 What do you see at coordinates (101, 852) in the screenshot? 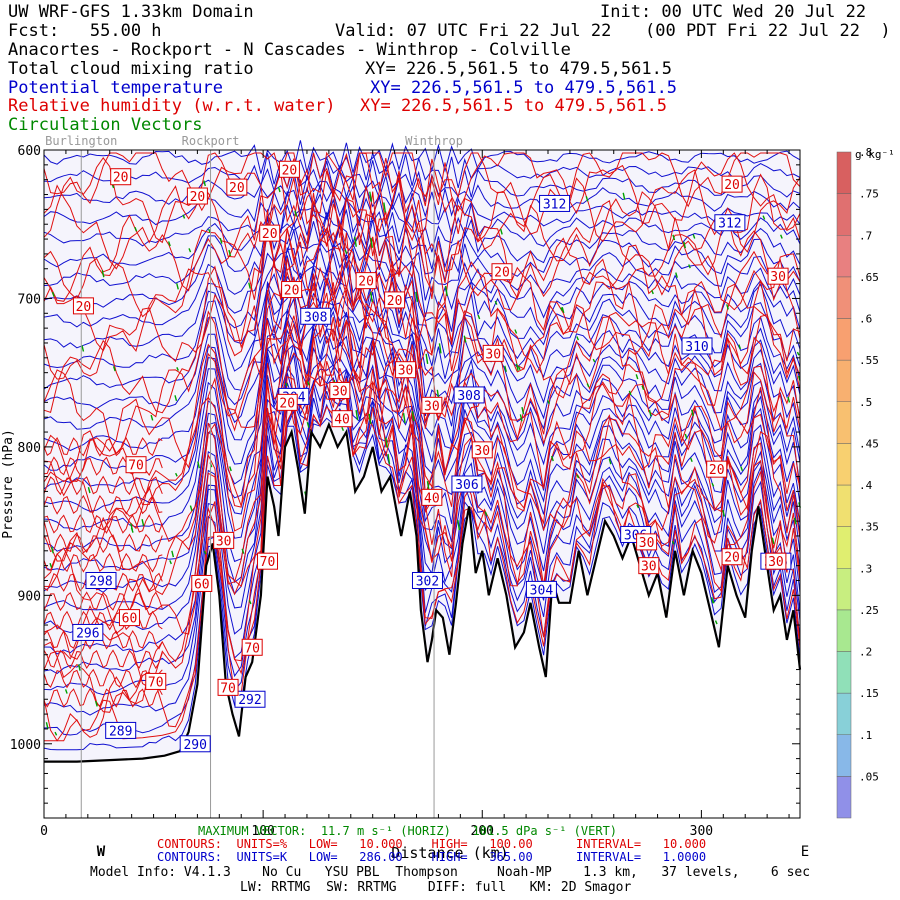
I see `direction-west: W` at bounding box center [101, 852].